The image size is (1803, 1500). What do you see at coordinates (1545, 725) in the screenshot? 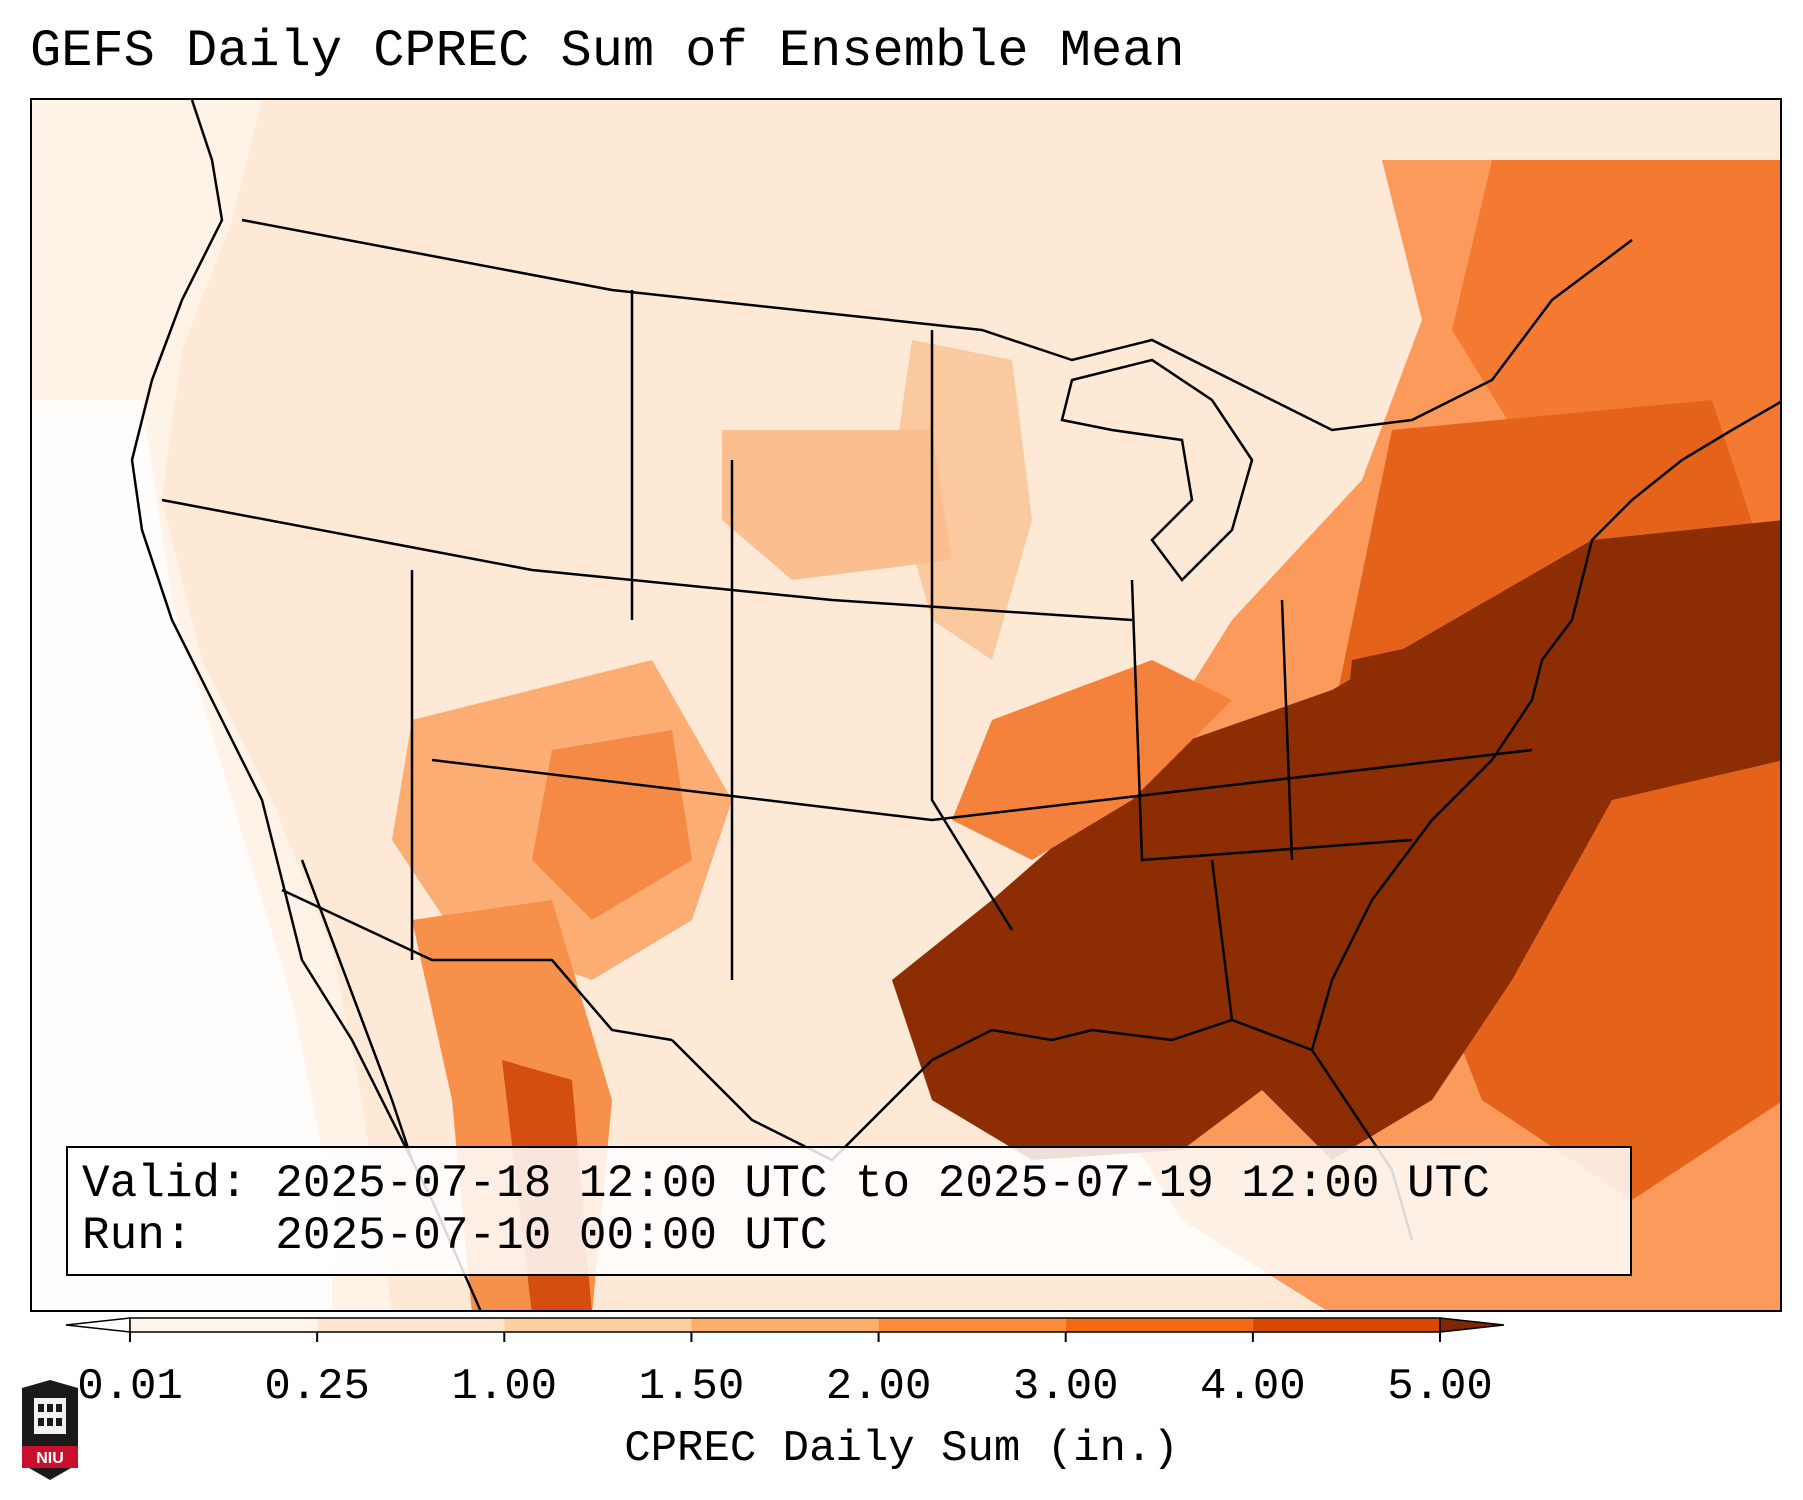
I see `east-coastline` at bounding box center [1545, 725].